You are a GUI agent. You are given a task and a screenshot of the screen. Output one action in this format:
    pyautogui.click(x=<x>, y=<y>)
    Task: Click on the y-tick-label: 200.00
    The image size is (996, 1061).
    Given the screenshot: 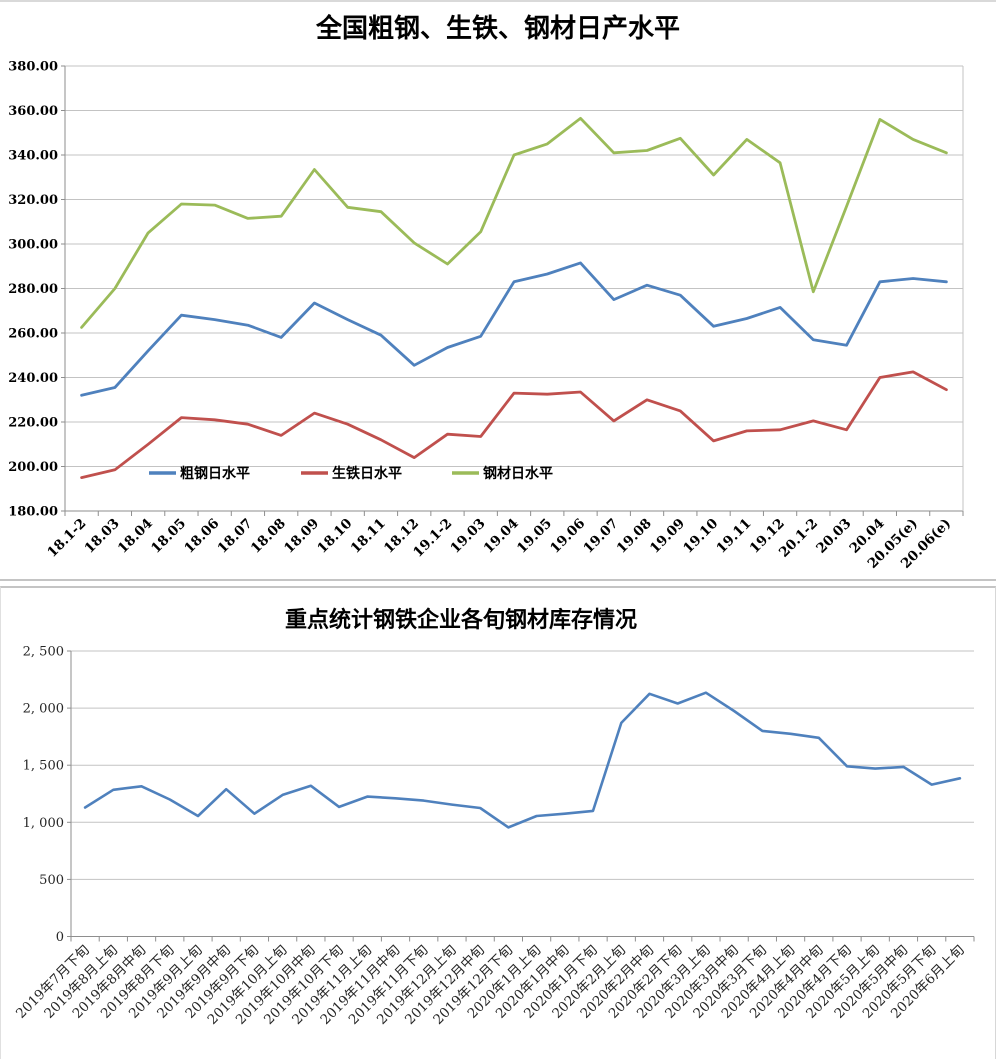 What is the action you would take?
    pyautogui.click(x=33, y=467)
    